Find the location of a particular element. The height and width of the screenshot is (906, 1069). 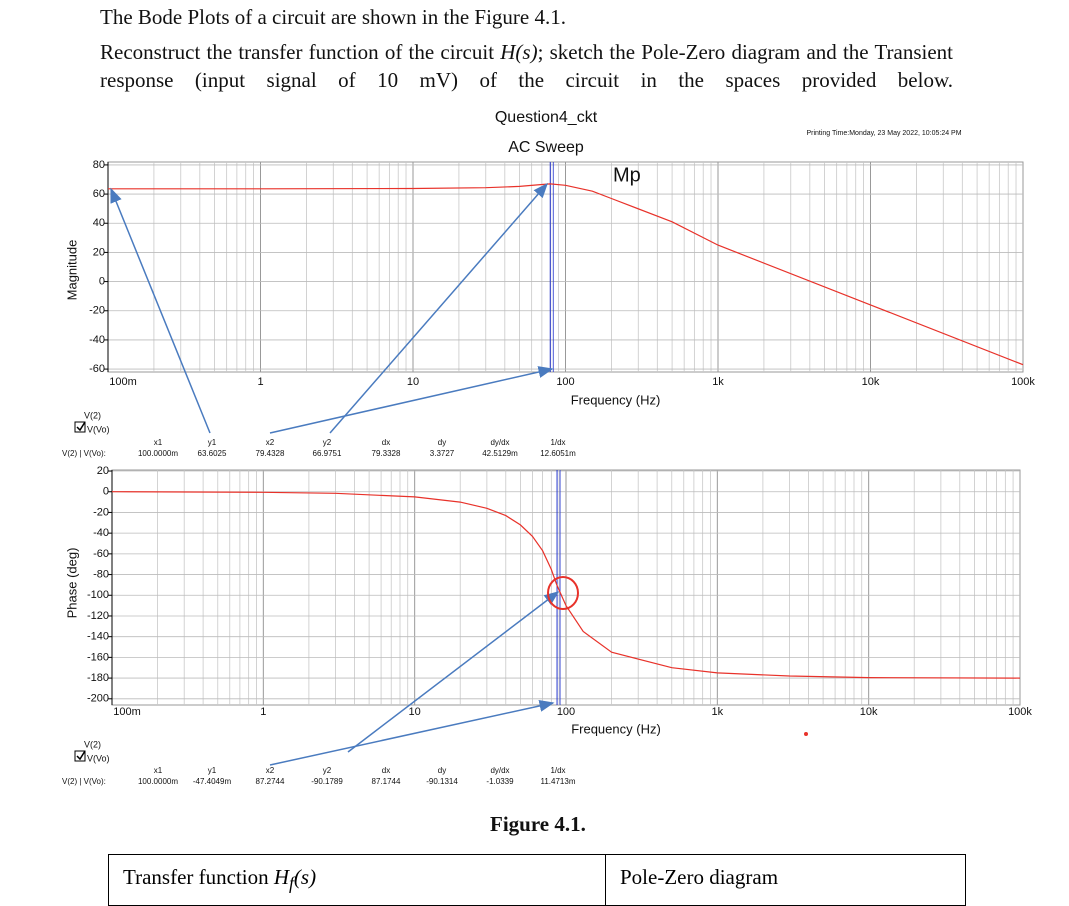

legend-check is located at coordinates (81, 755).